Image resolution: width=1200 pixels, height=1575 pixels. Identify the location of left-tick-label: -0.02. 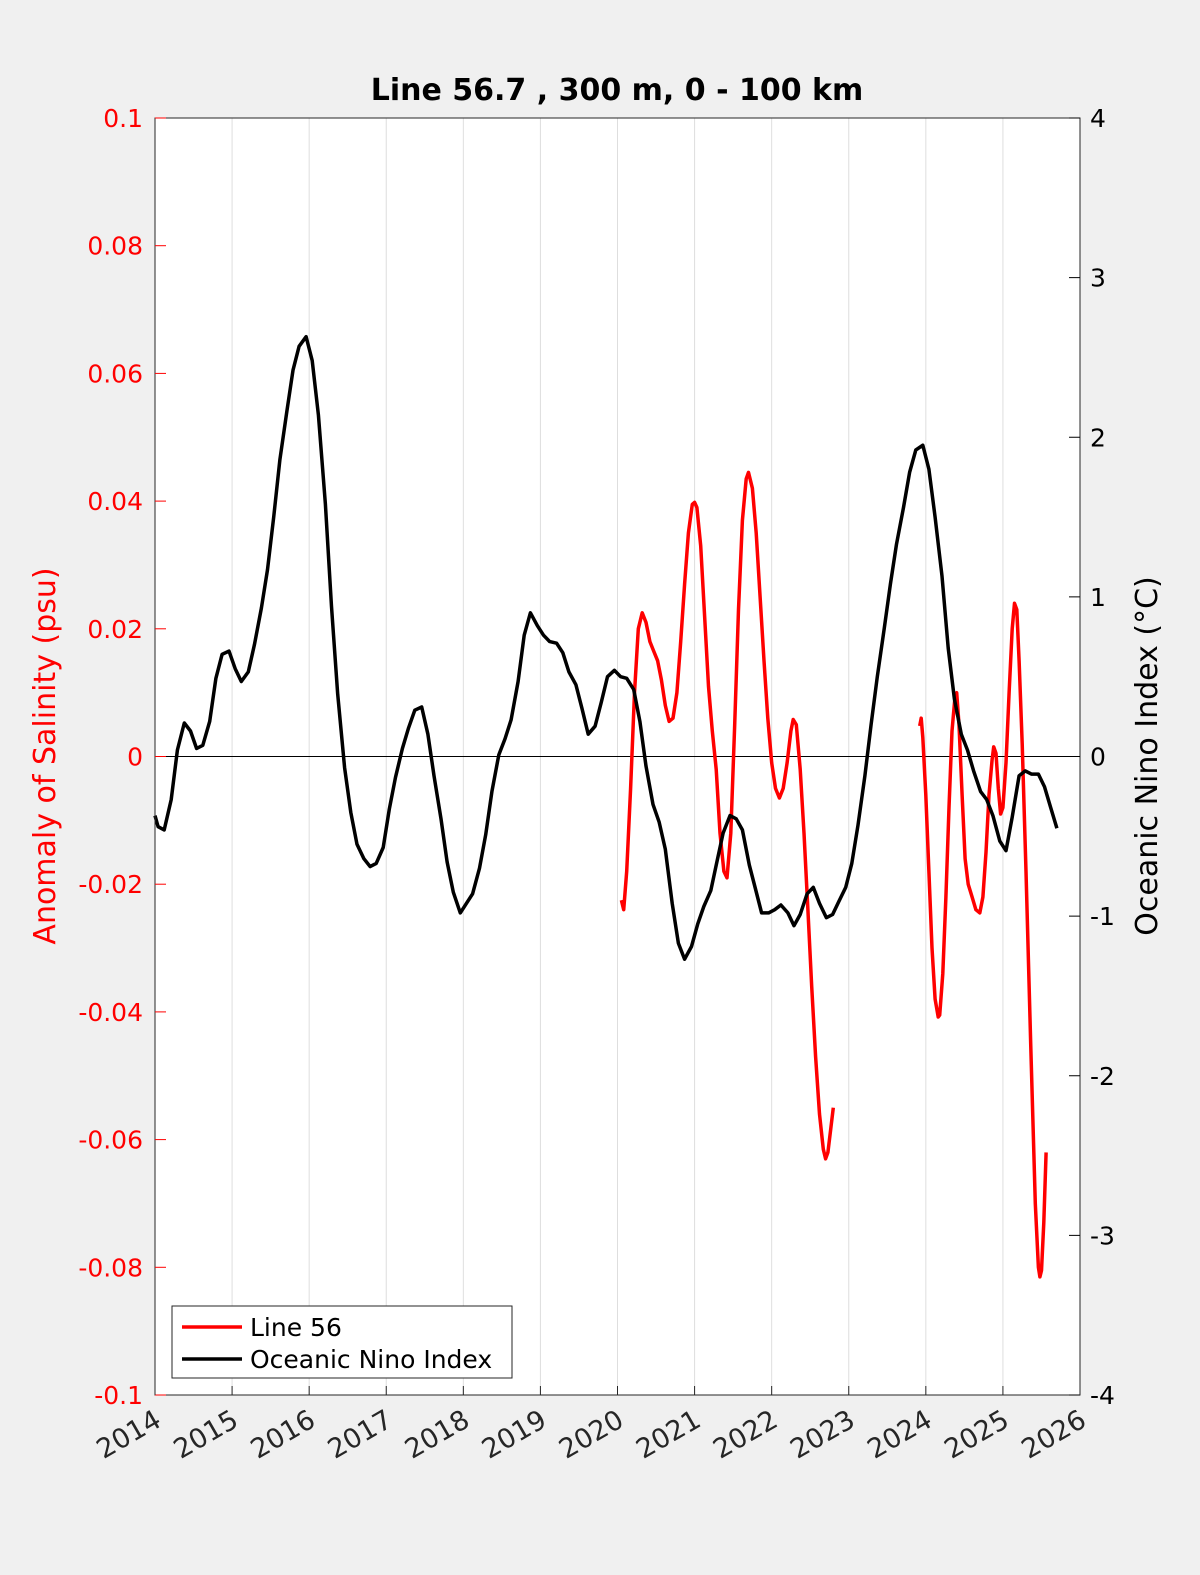
(110, 884).